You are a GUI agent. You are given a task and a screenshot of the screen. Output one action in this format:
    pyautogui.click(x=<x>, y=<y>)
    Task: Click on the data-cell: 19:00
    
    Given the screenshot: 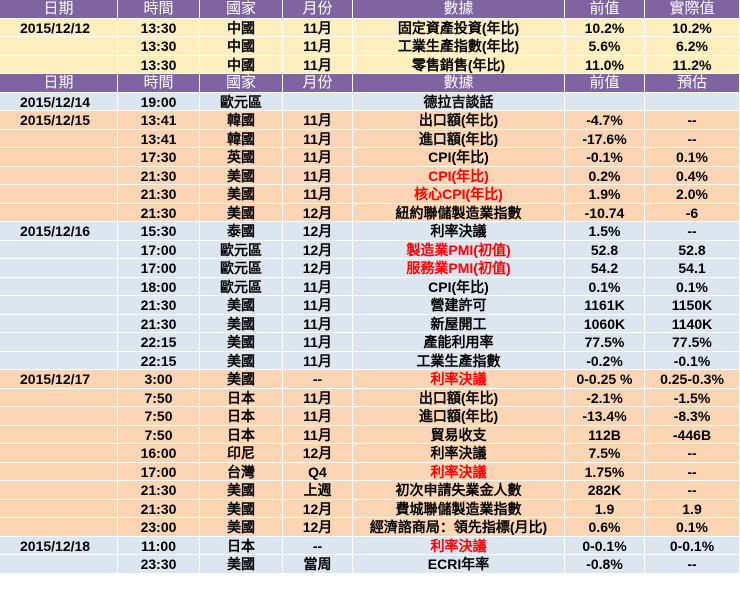 What is the action you would take?
    pyautogui.click(x=159, y=101)
    